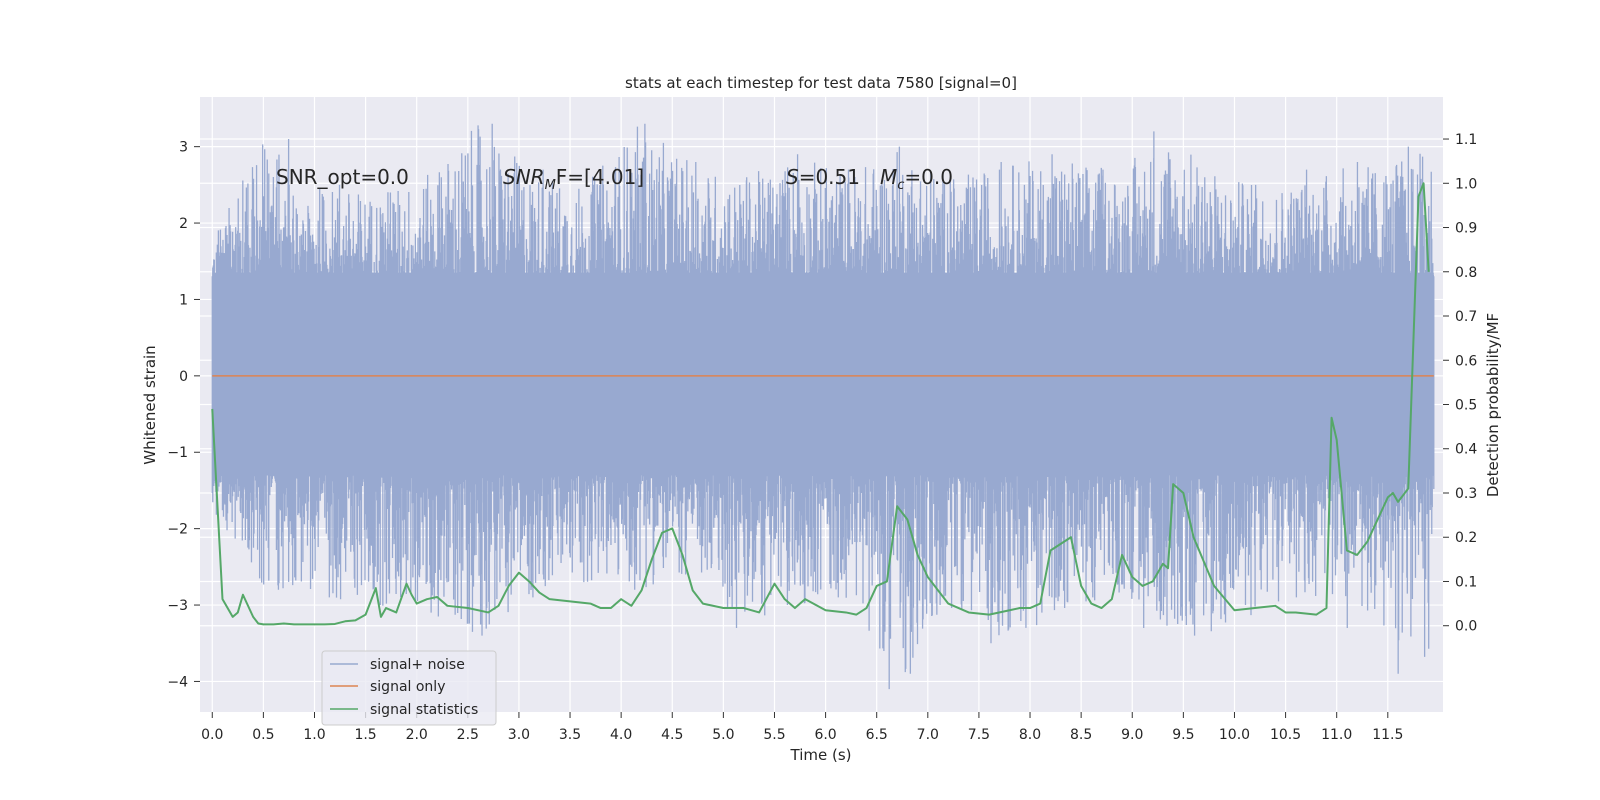  I want to click on y-right-tick-label: 0.6, so click(1466, 361).